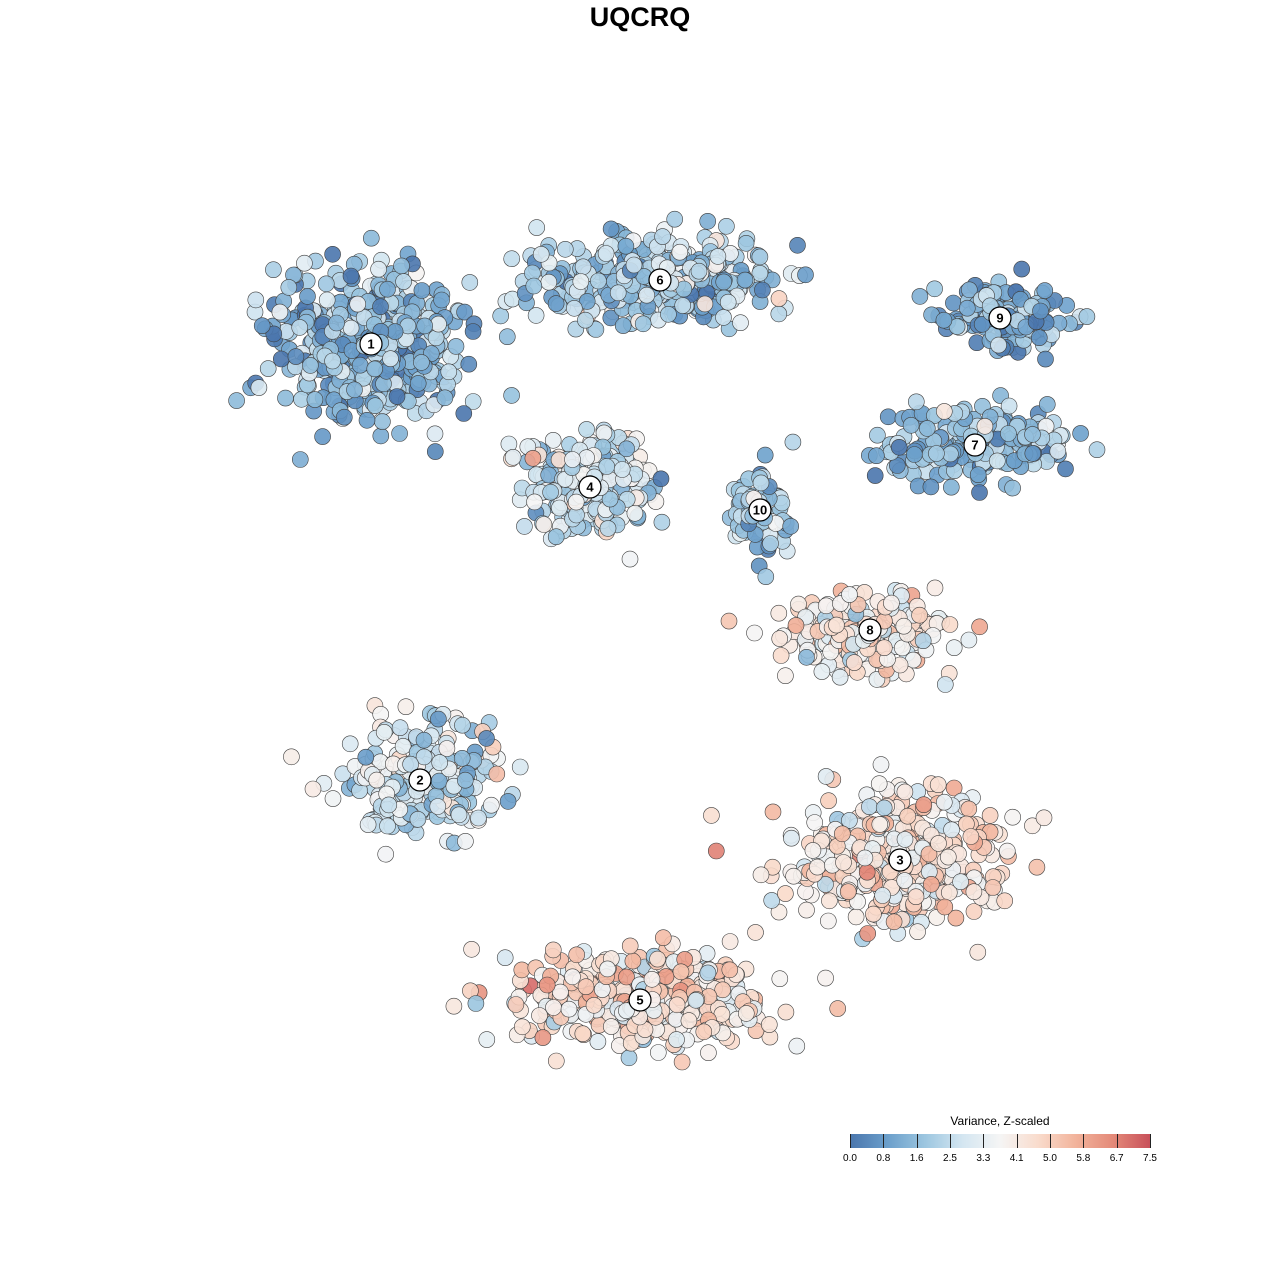  I want to click on cluster-label-text: 10, so click(760, 510).